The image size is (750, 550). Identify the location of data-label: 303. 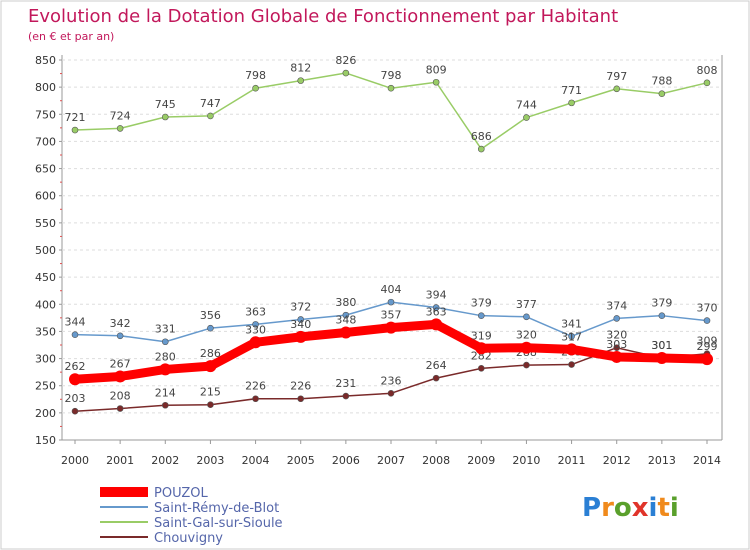
(616, 344).